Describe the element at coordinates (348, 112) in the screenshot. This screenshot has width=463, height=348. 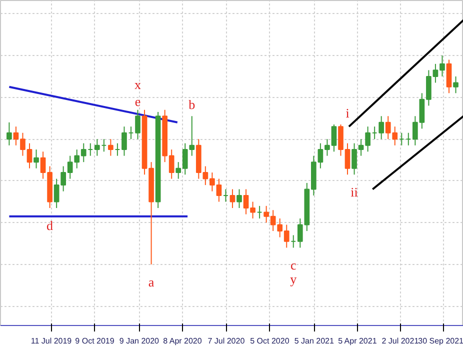
I see `annotation: i` at that location.